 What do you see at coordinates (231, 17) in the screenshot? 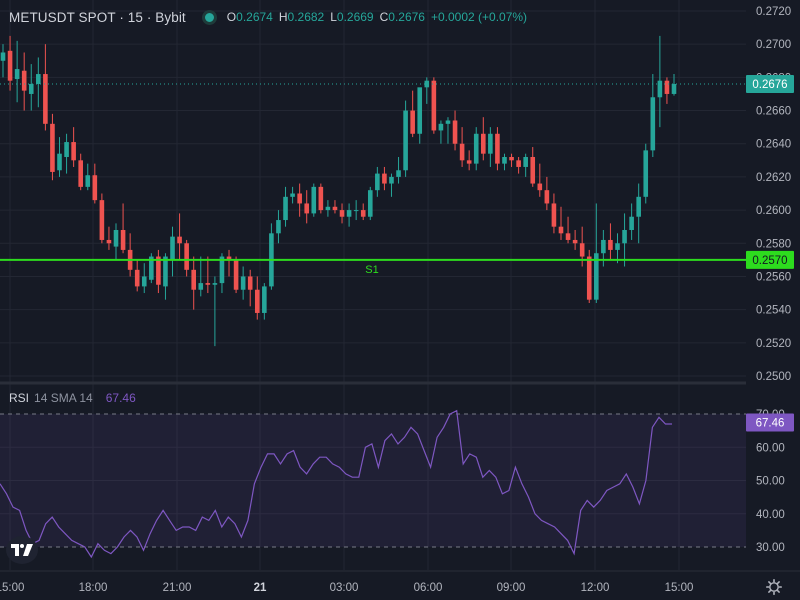
I see `open-label: O` at bounding box center [231, 17].